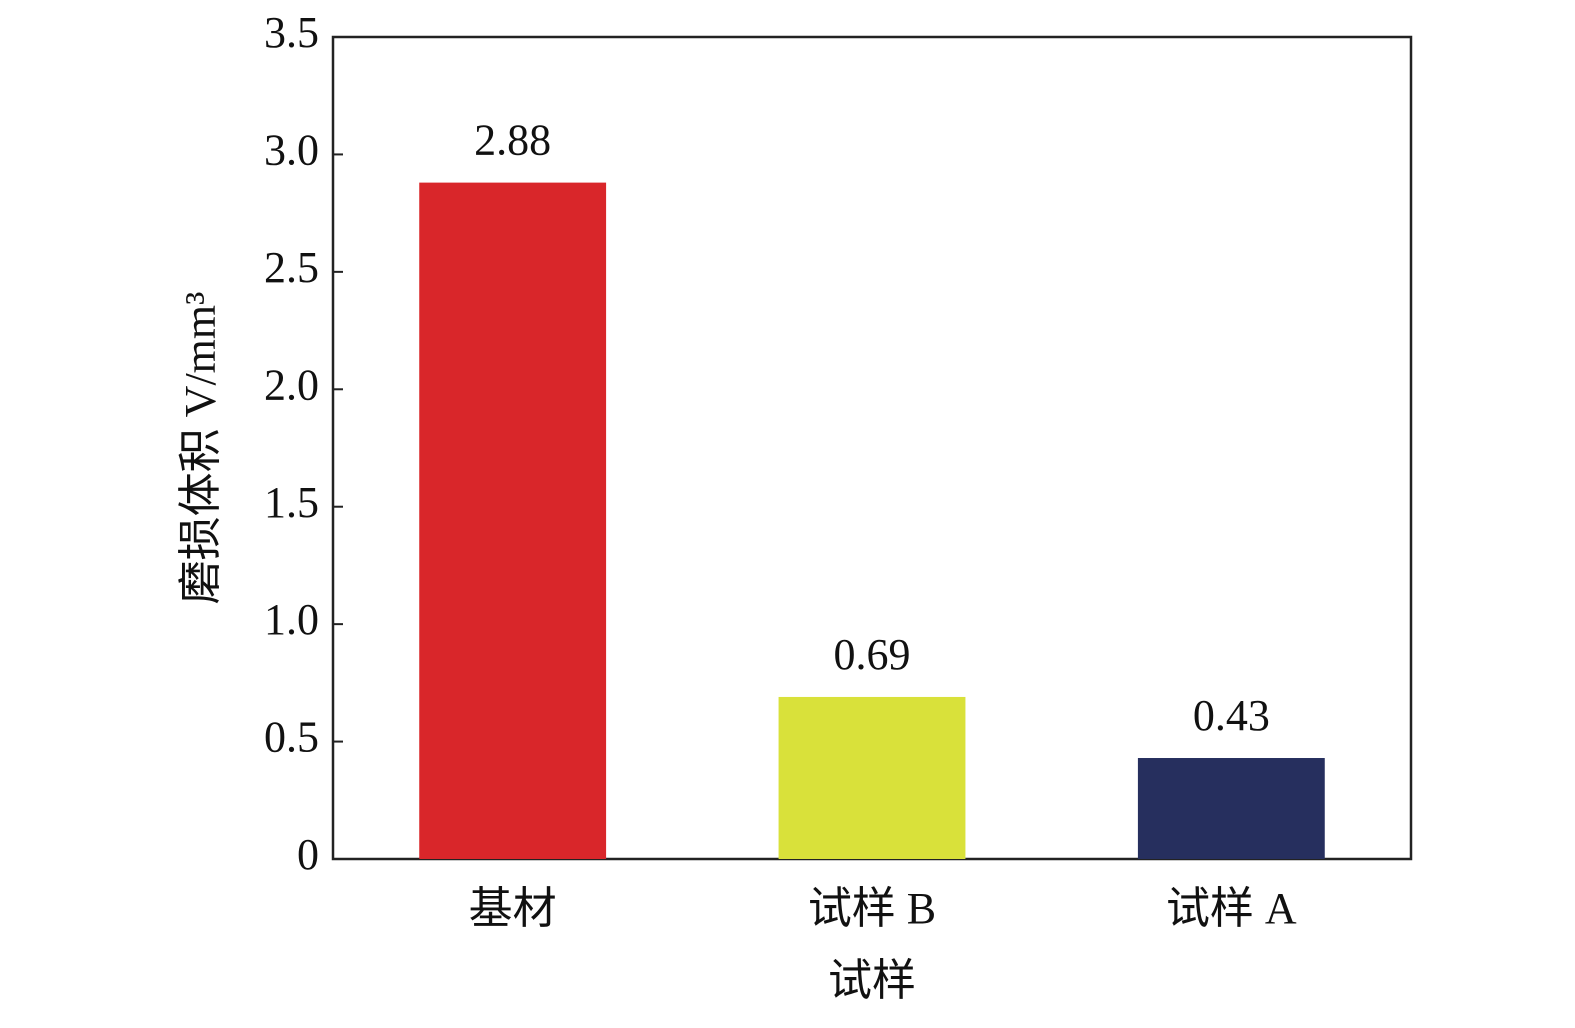  I want to click on y-tick-label: 3.0, so click(291, 150).